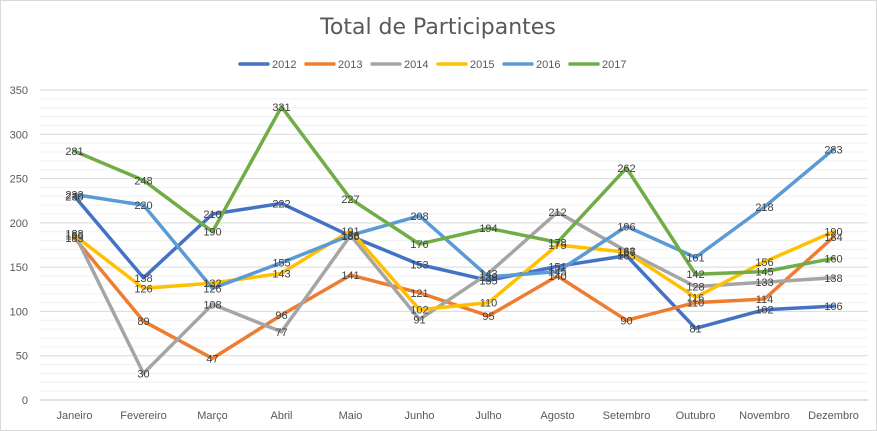 The height and width of the screenshot is (431, 877). I want to click on data-label-2017: 281, so click(74, 152).